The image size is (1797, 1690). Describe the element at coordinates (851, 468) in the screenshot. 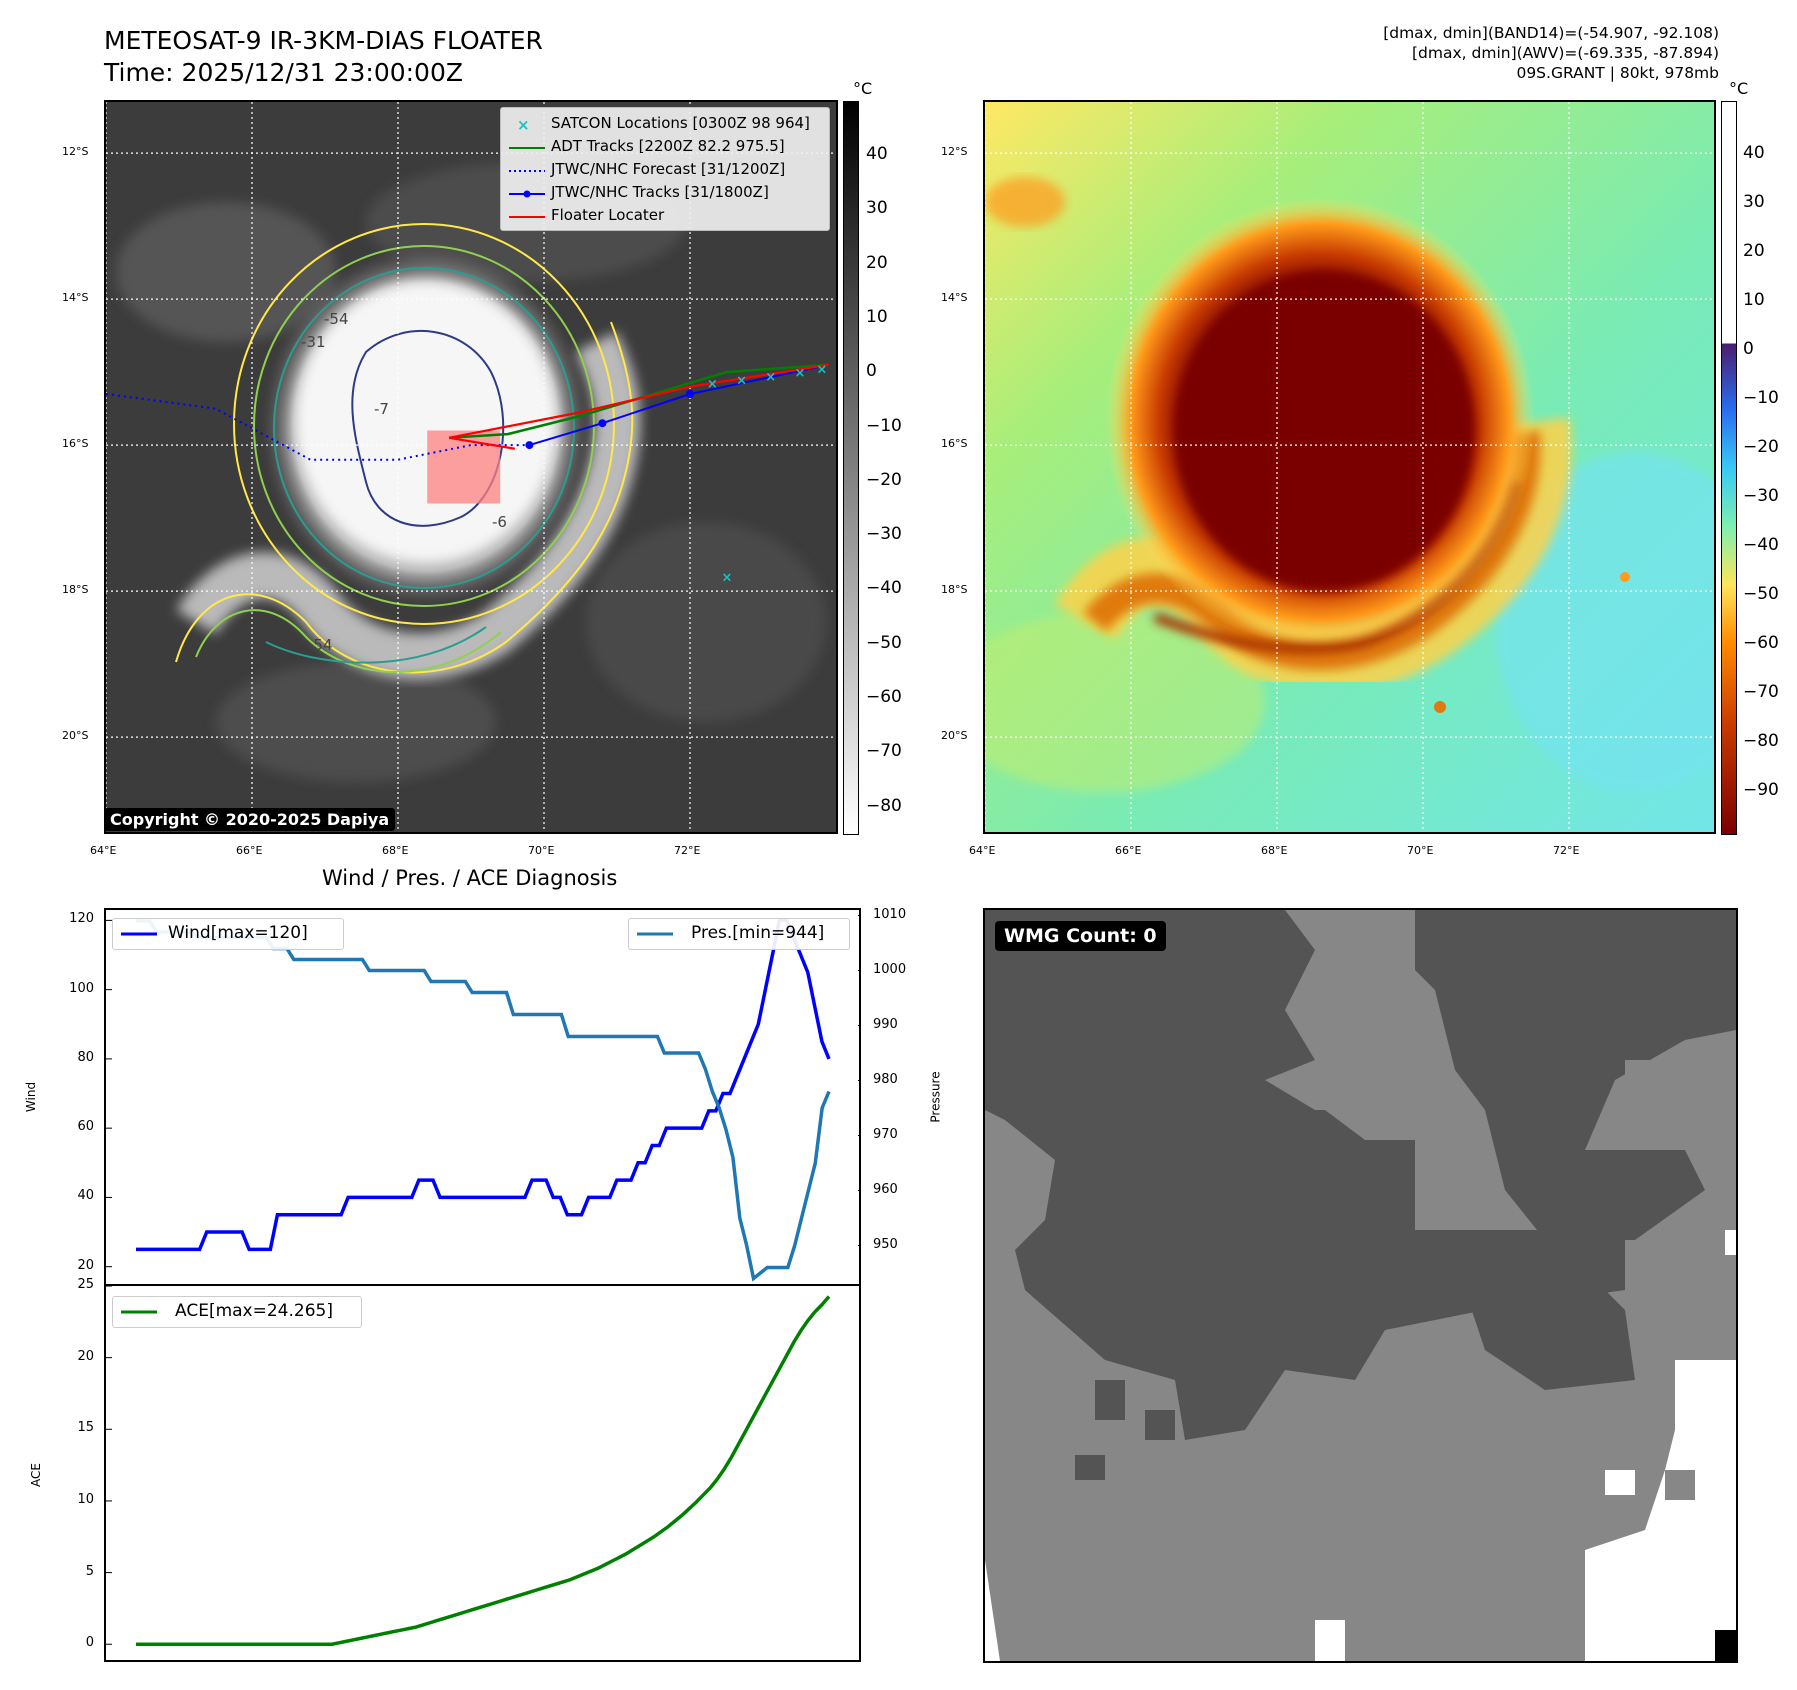

I see `ir-colorbar` at that location.